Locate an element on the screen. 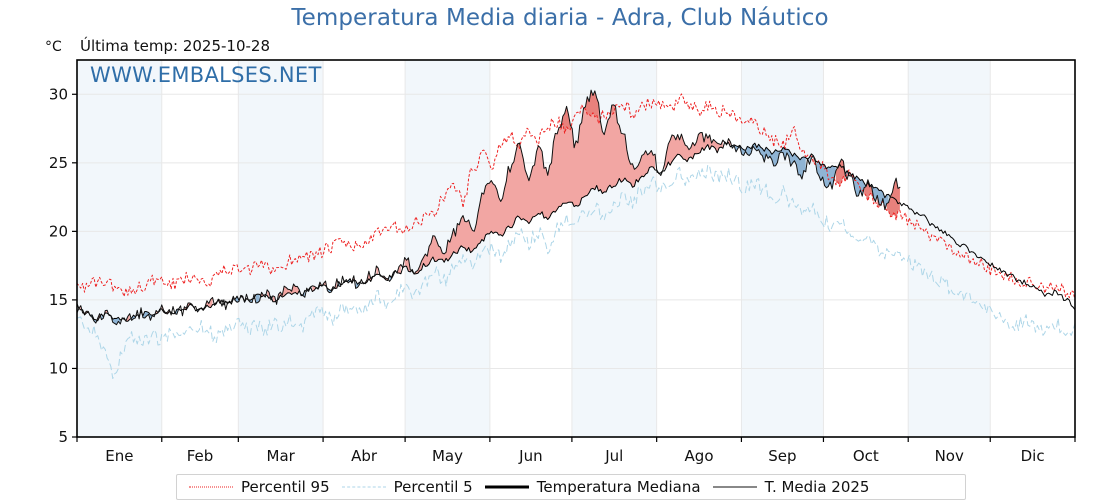  last-temperature-date: Última temp: 2025-10-28 is located at coordinates (175, 46).